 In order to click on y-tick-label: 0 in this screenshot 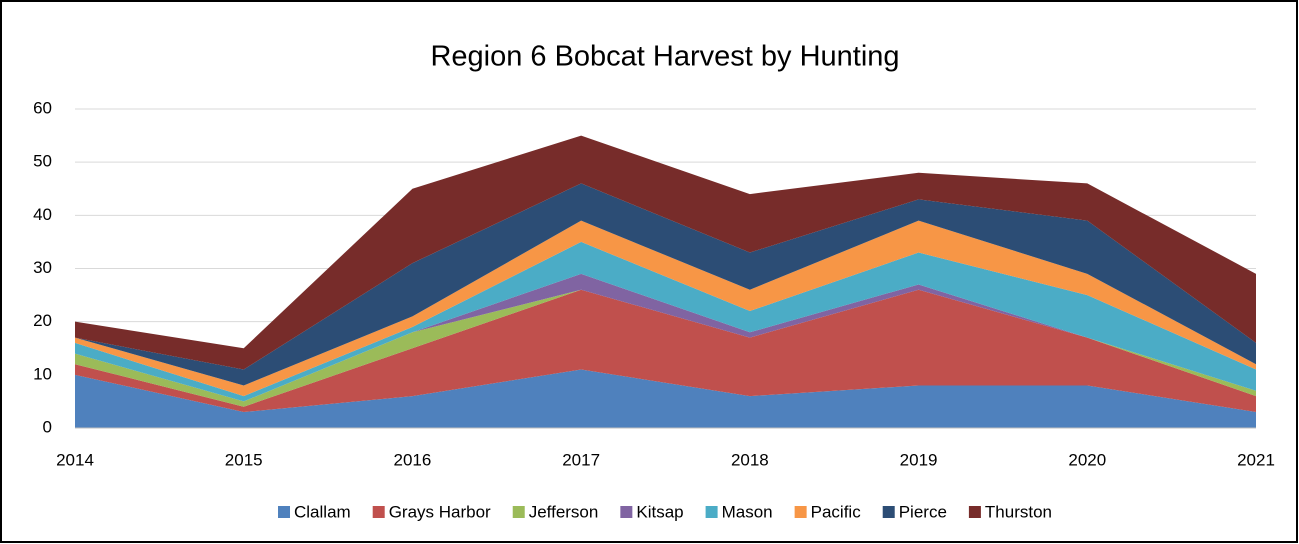, I will do `click(47, 426)`.